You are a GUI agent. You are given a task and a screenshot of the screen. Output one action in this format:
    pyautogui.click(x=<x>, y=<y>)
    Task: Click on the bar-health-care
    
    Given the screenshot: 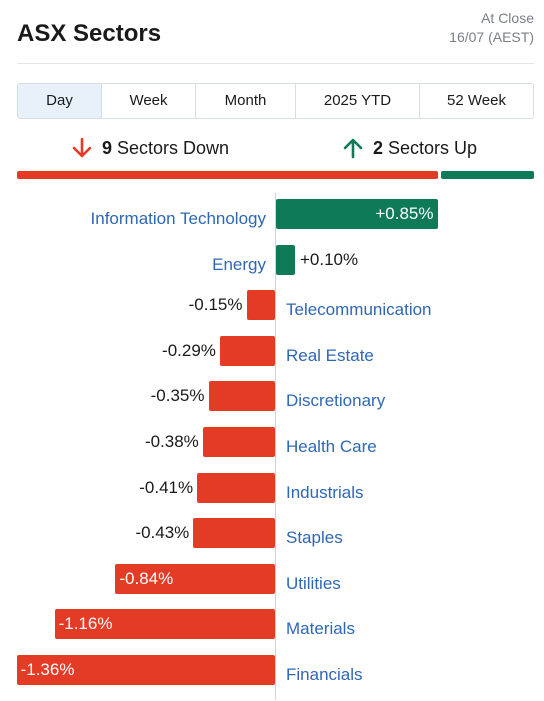 What is the action you would take?
    pyautogui.click(x=238, y=442)
    